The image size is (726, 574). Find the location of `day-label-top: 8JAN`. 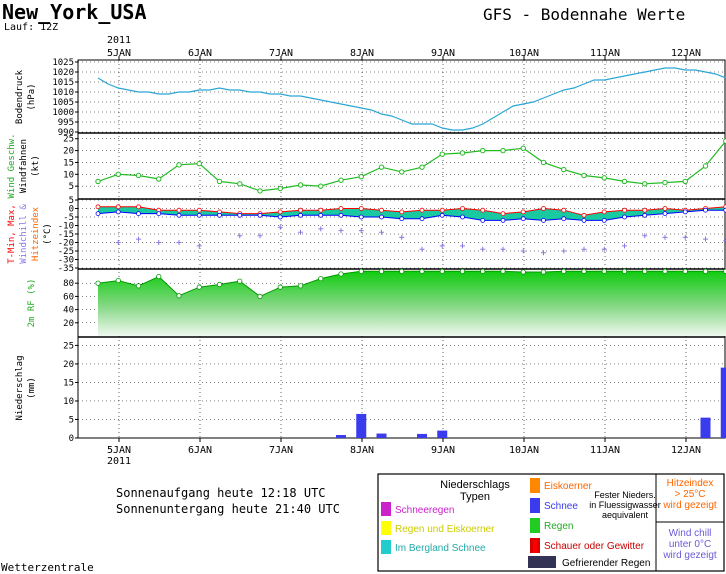

day-label-top: 8JAN is located at coordinates (362, 53).